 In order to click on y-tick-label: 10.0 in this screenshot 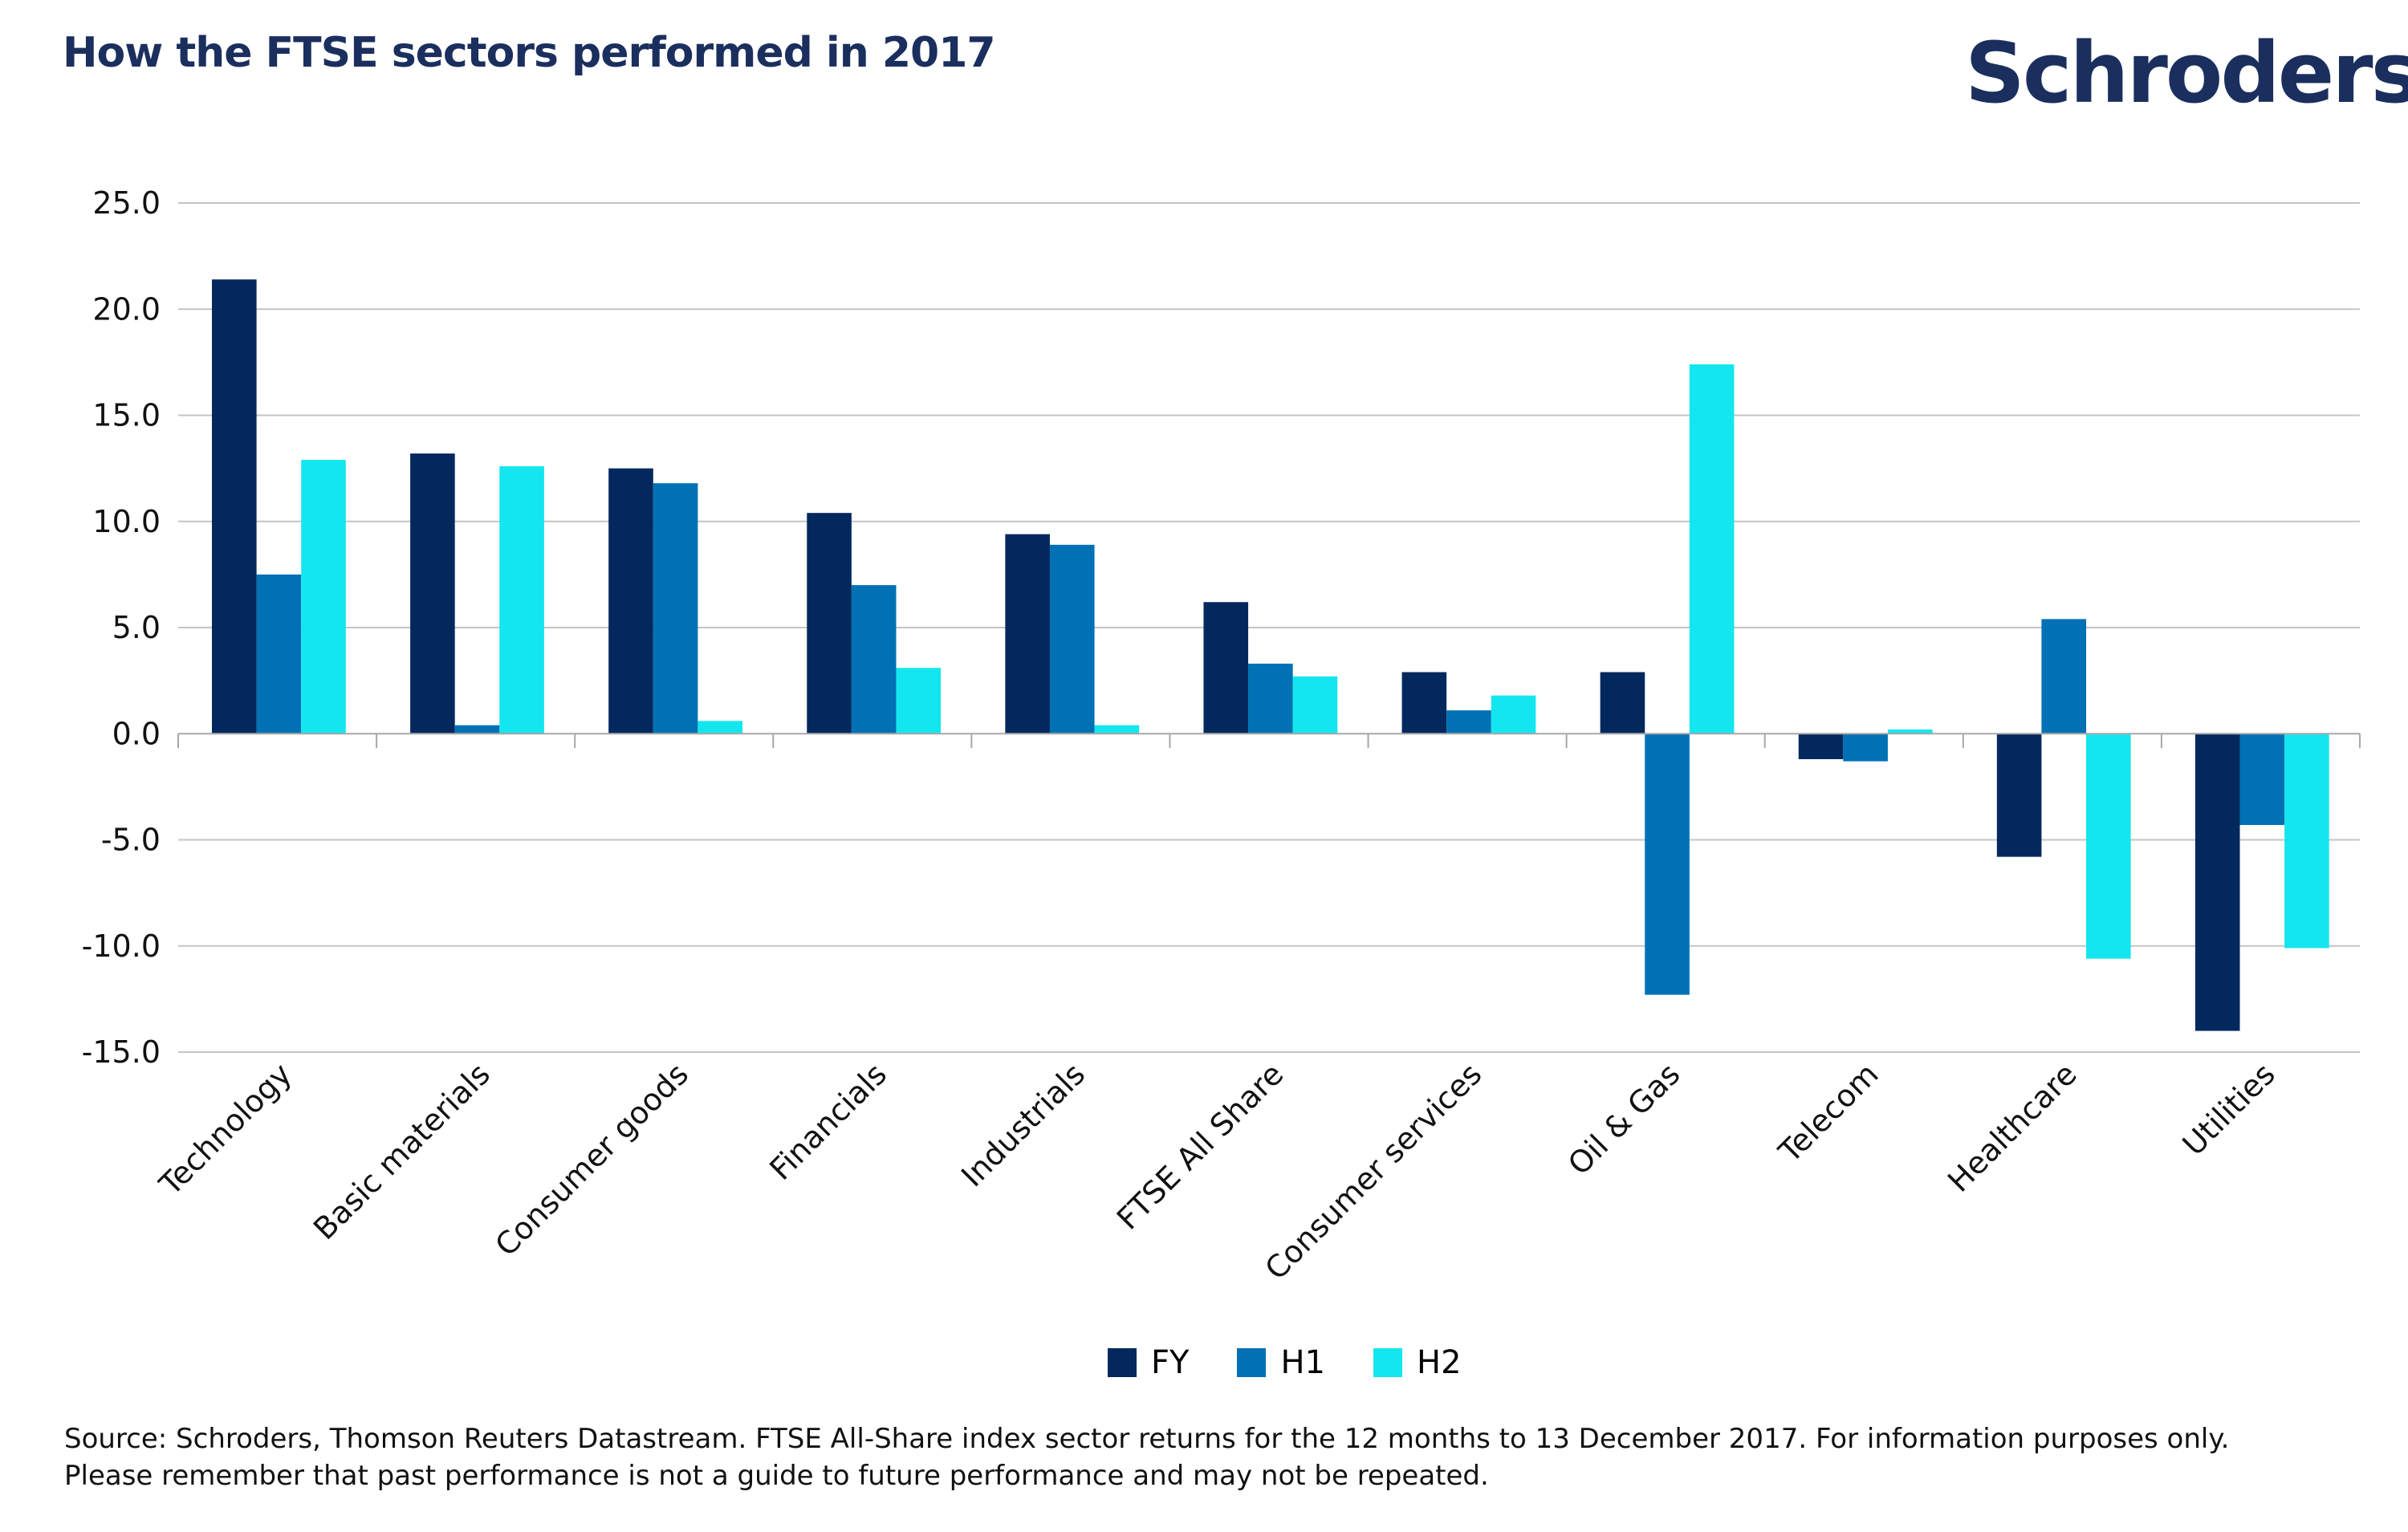, I will do `click(126, 521)`.